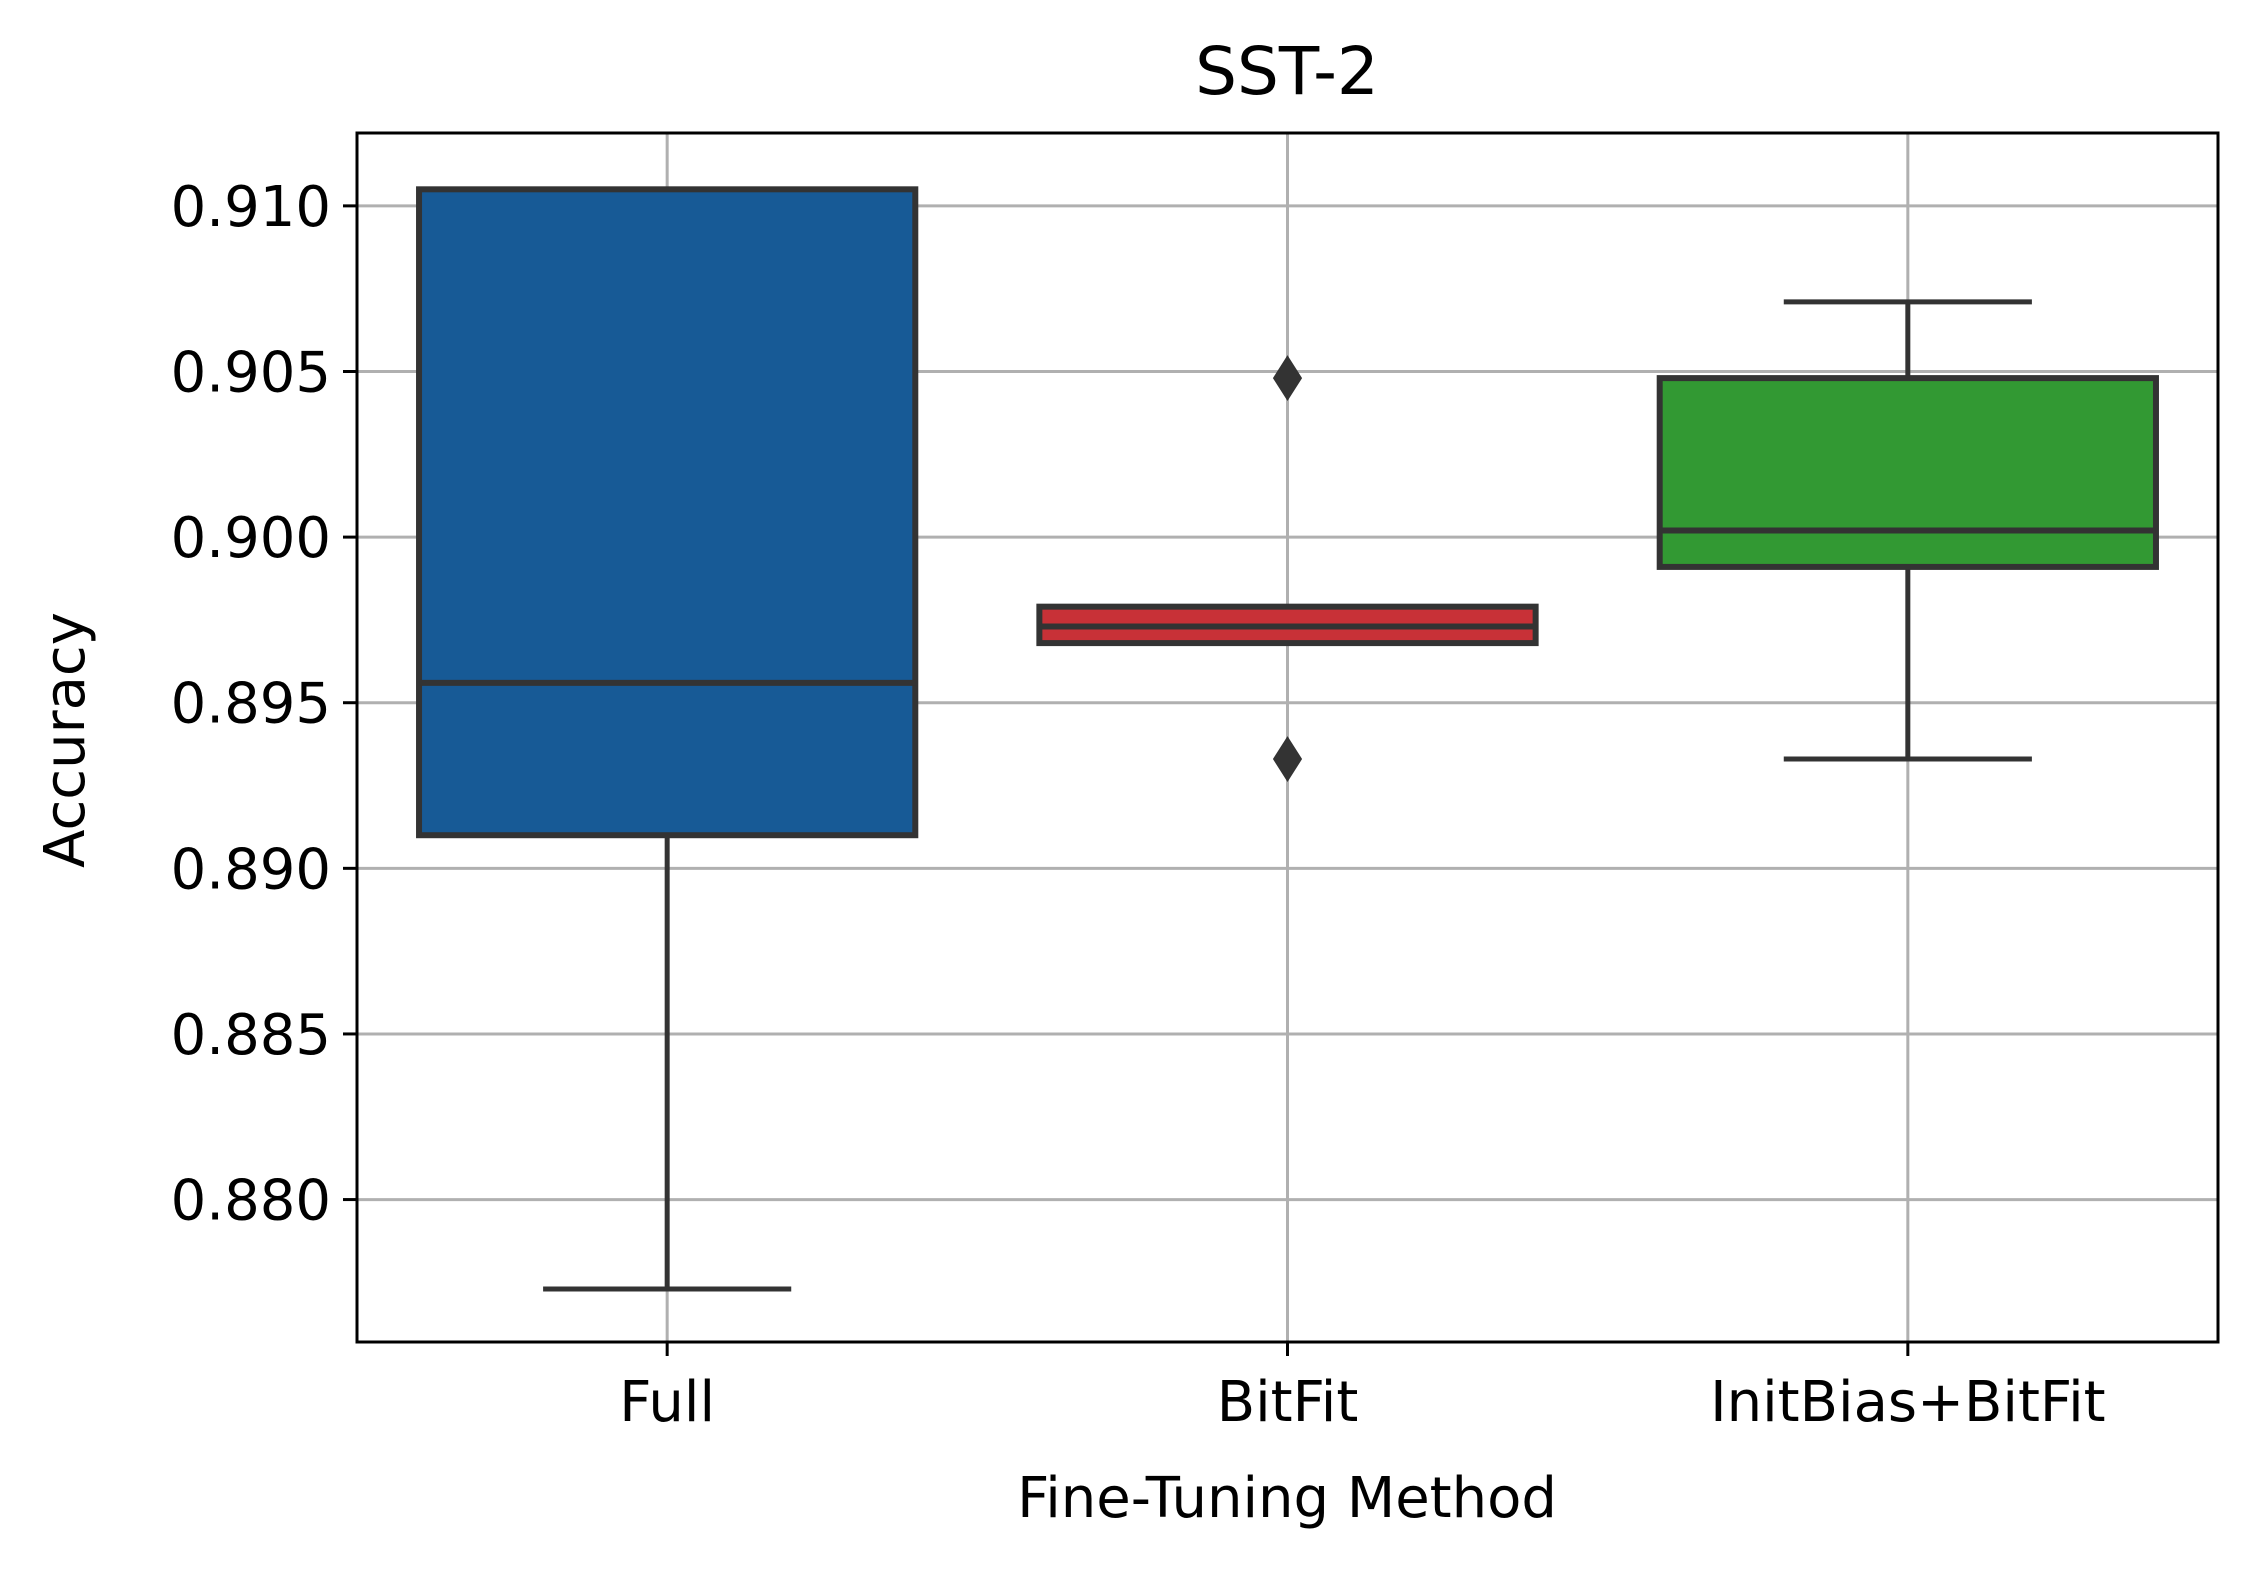 The image size is (2255, 1575). What do you see at coordinates (251, 207) in the screenshot?
I see `y-tick-label: 0.910` at bounding box center [251, 207].